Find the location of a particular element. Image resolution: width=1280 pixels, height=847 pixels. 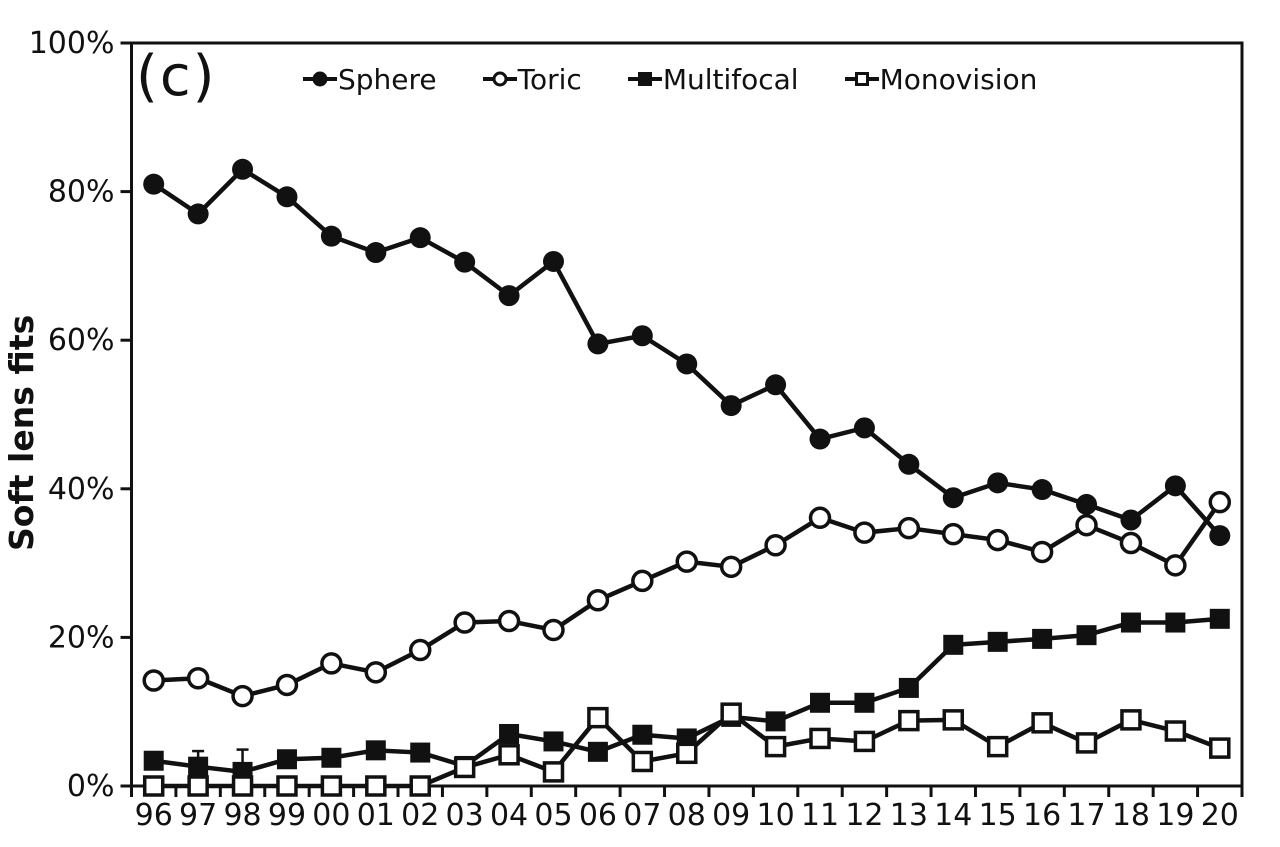

x-tick-label: 06 is located at coordinates (598, 815).